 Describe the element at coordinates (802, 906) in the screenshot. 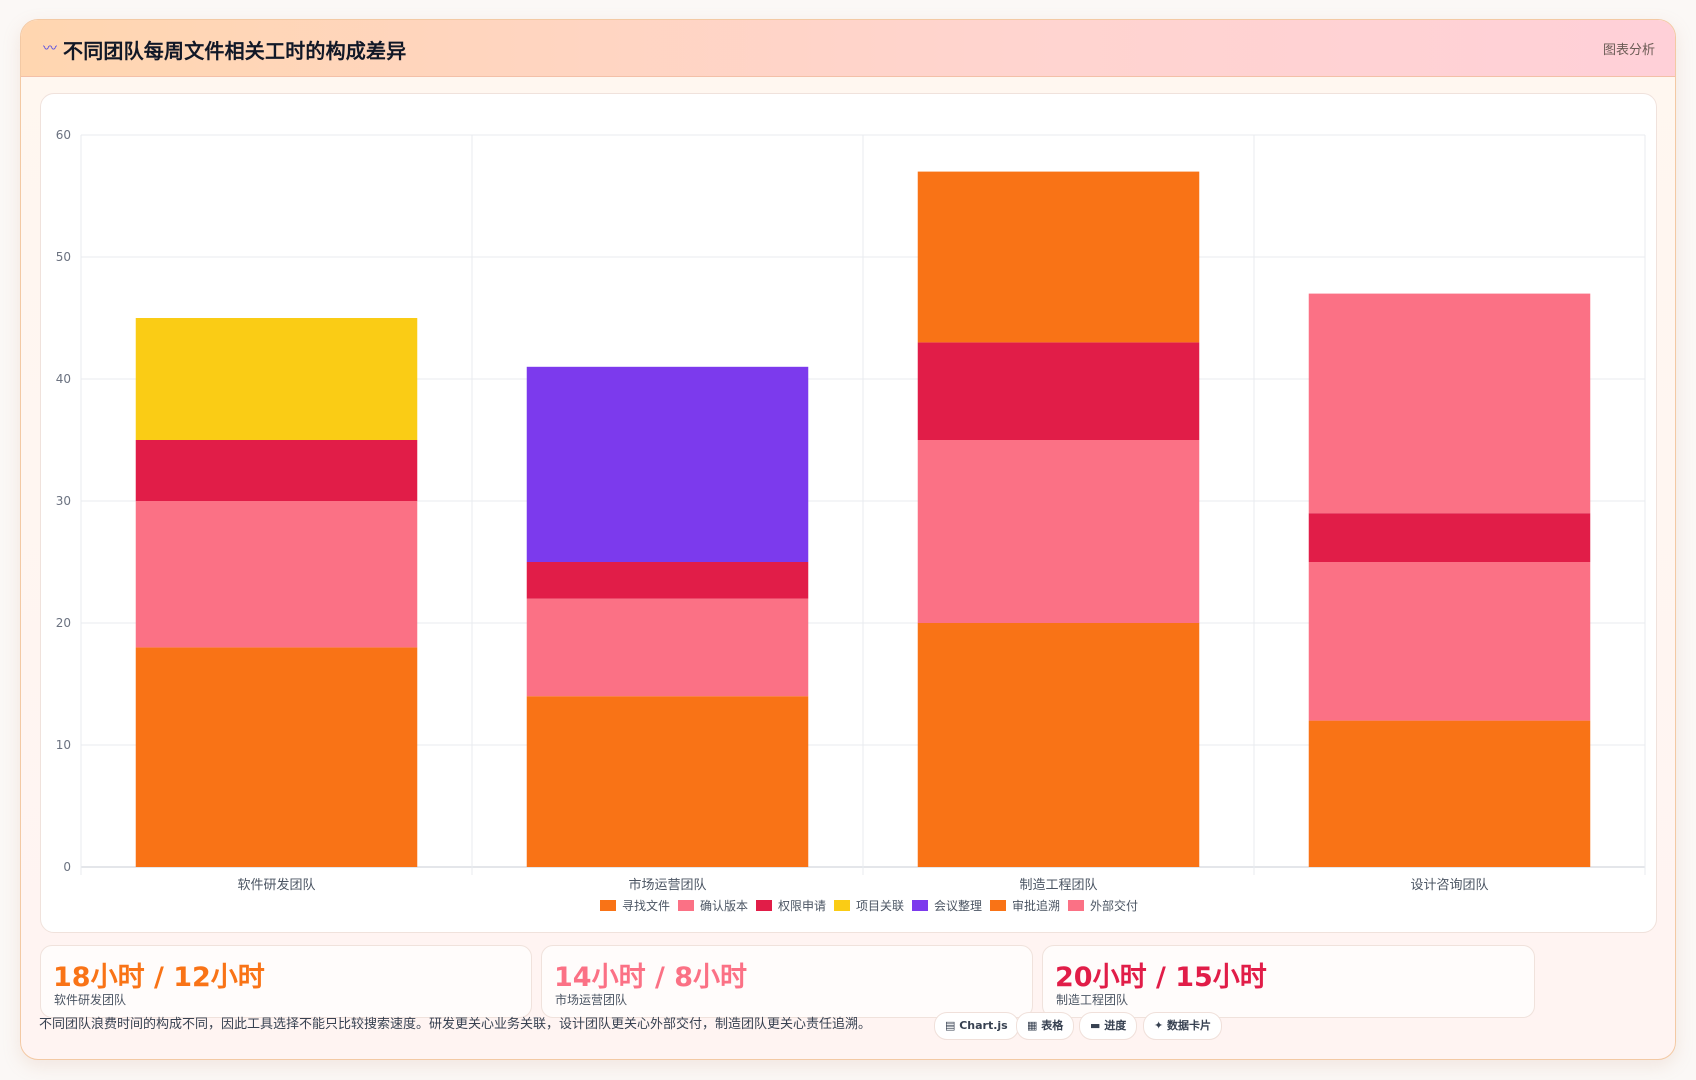

I see `legend-label: 权限申请` at that location.